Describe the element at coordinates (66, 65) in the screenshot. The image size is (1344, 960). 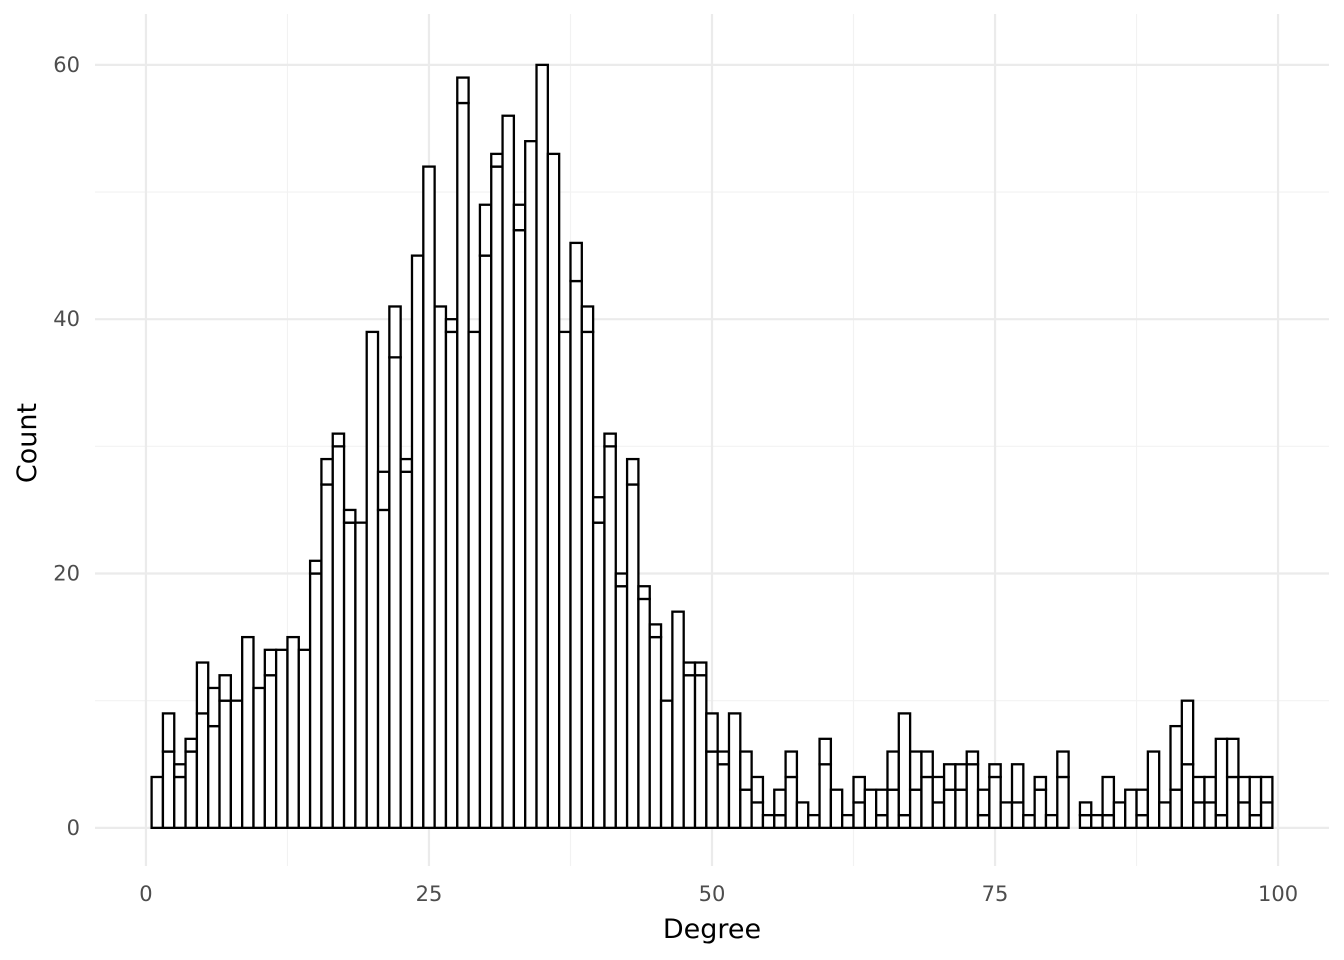
I see `y-tick-label: 60` at that location.